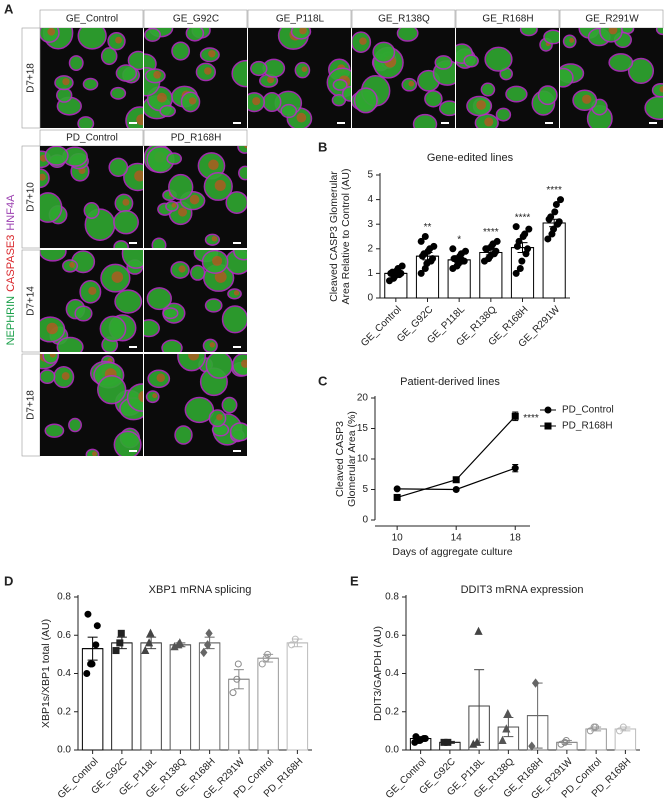  What do you see at coordinates (31, 197) in the screenshot?
I see `row-header: D7+10` at bounding box center [31, 197].